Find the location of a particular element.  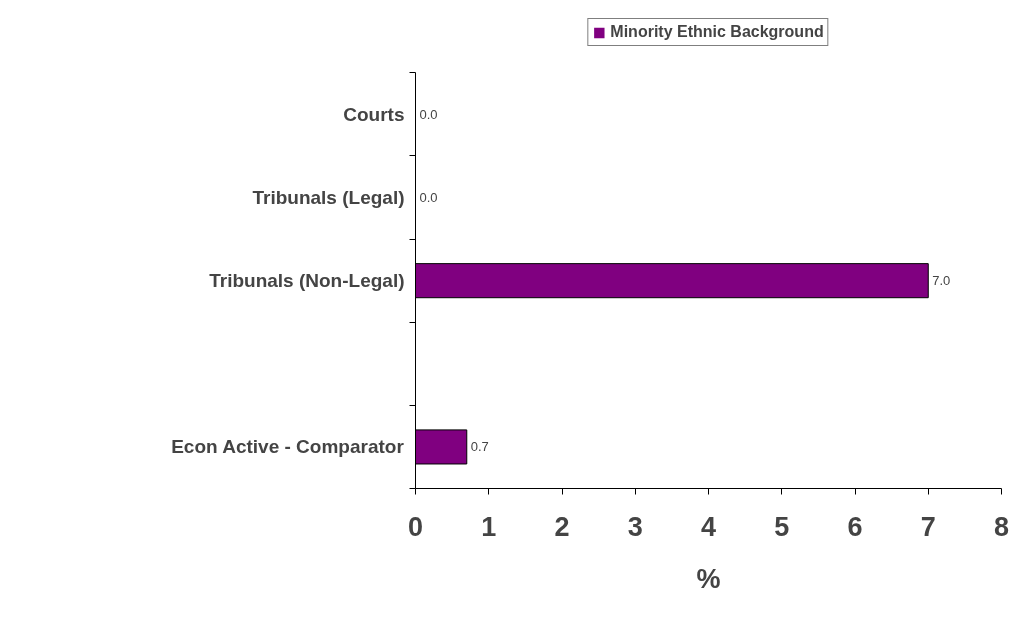

y-tick-label: Courts is located at coordinates (374, 114).